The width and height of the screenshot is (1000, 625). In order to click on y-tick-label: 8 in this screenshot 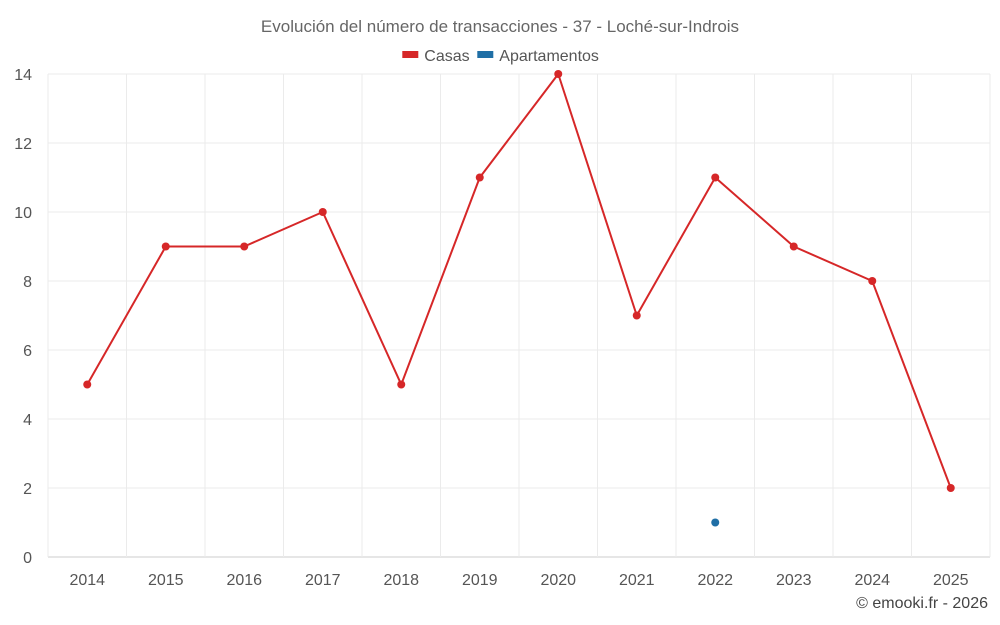, I will do `click(27, 282)`.